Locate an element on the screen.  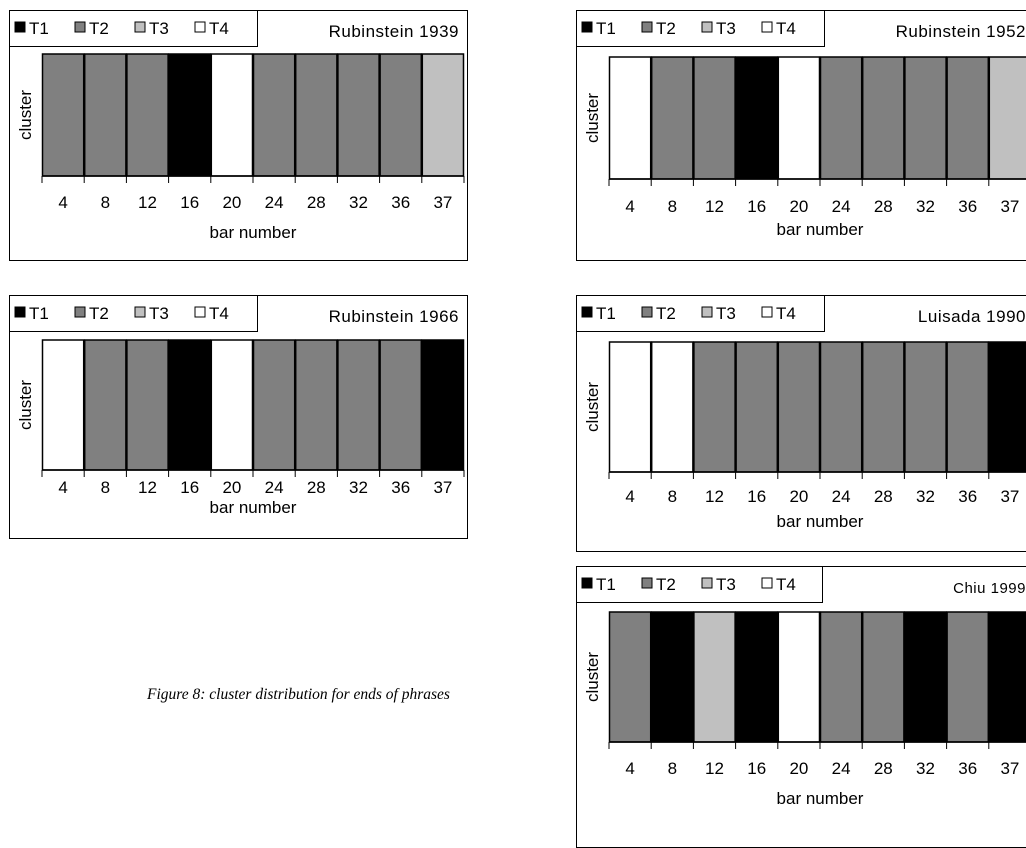
chart-title: Rubinstein 1966 is located at coordinates (394, 316).